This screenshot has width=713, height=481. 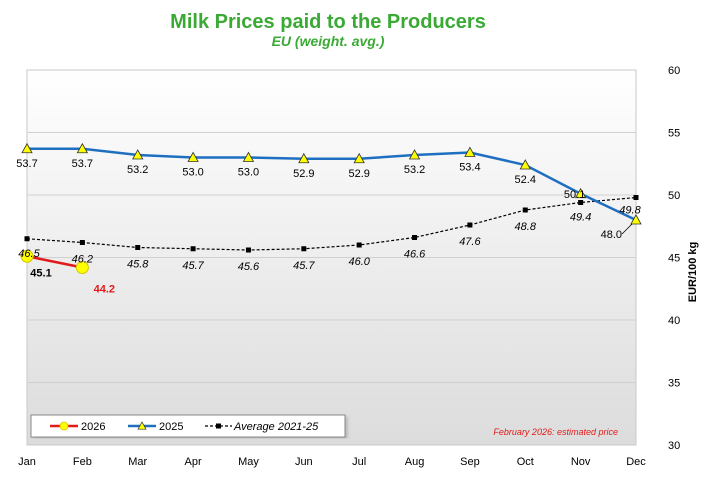 What do you see at coordinates (64, 426) in the screenshot?
I see `legend-marker-2026` at bounding box center [64, 426].